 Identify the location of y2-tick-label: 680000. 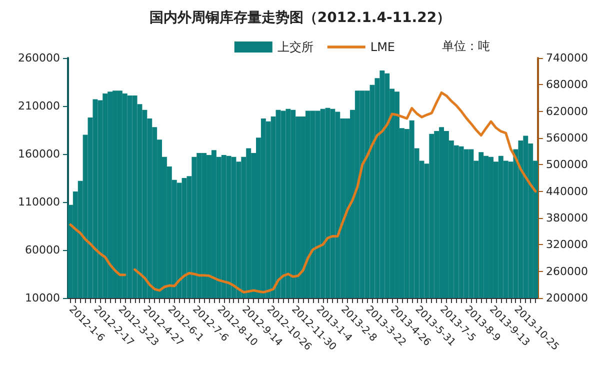
(567, 85).